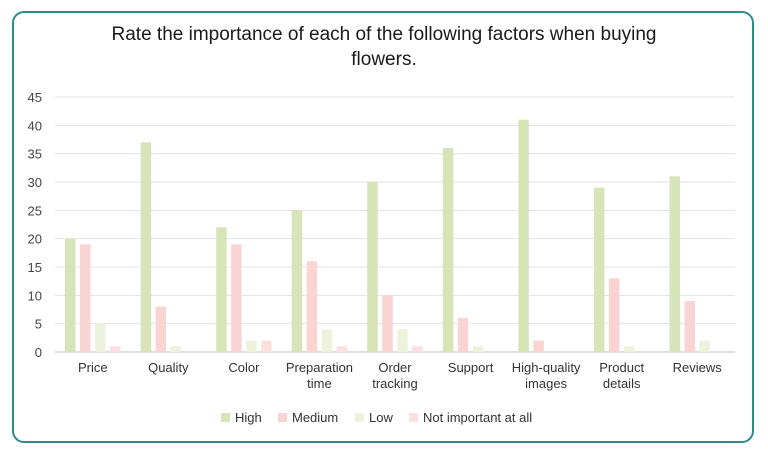 The image size is (768, 457). What do you see at coordinates (35, 154) in the screenshot?
I see `y-tick-label: 35` at bounding box center [35, 154].